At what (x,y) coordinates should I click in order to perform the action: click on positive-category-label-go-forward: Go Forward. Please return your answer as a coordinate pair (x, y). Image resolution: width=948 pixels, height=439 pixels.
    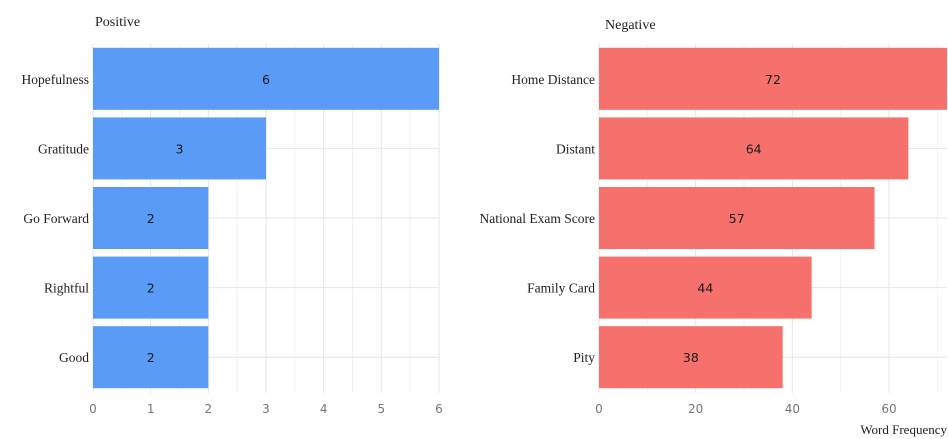
    Looking at the image, I should click on (56, 218).